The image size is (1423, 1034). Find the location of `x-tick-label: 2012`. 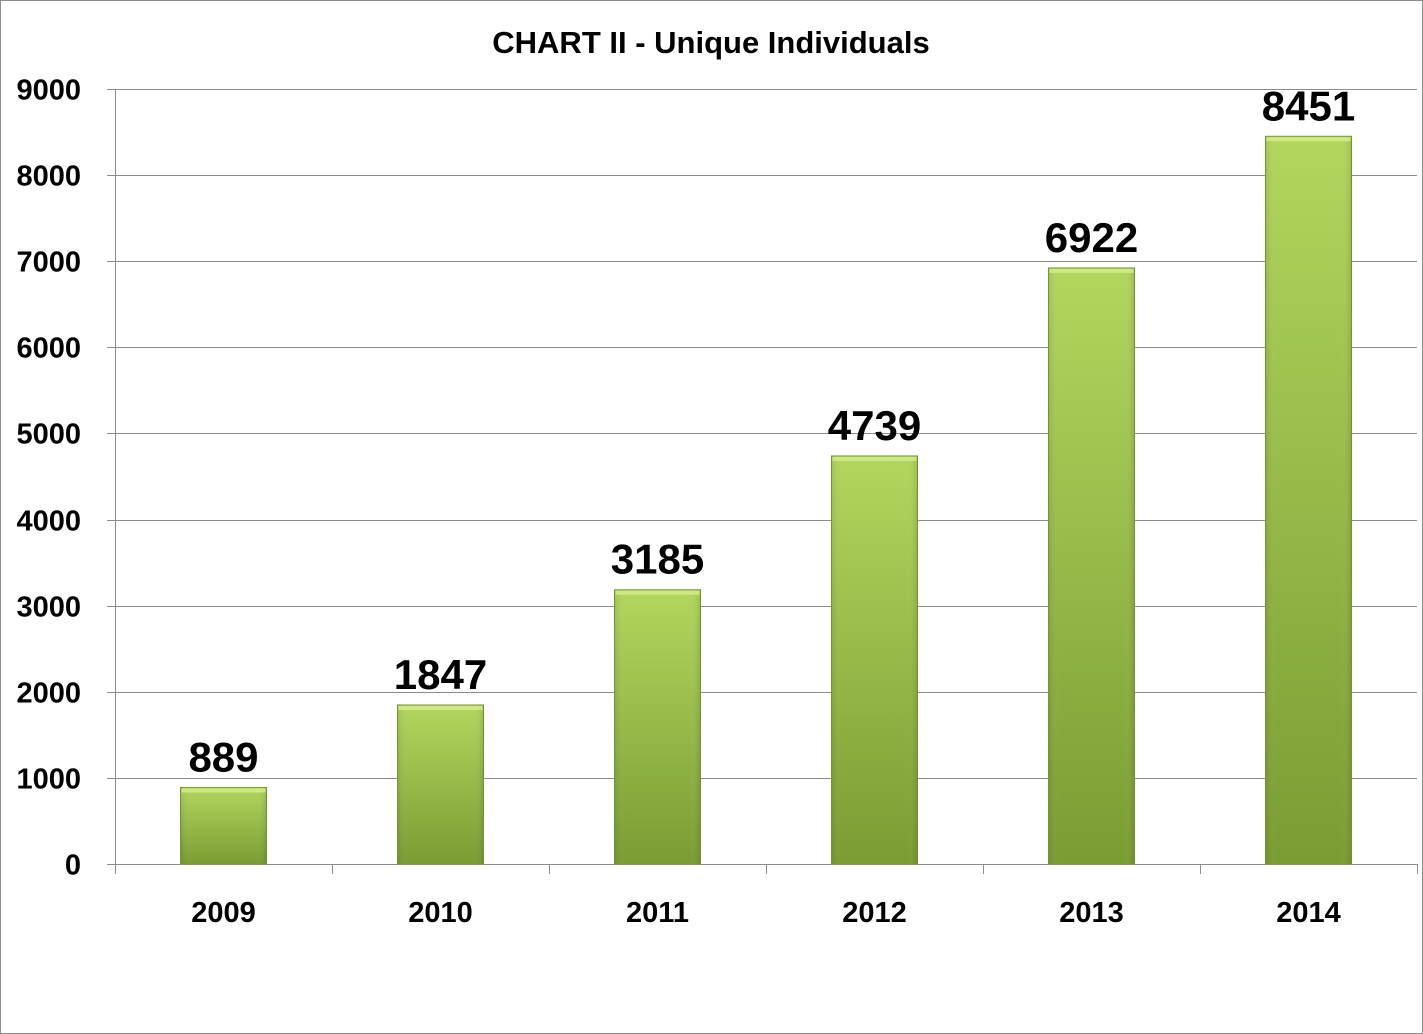

x-tick-label: 2012 is located at coordinates (874, 913).